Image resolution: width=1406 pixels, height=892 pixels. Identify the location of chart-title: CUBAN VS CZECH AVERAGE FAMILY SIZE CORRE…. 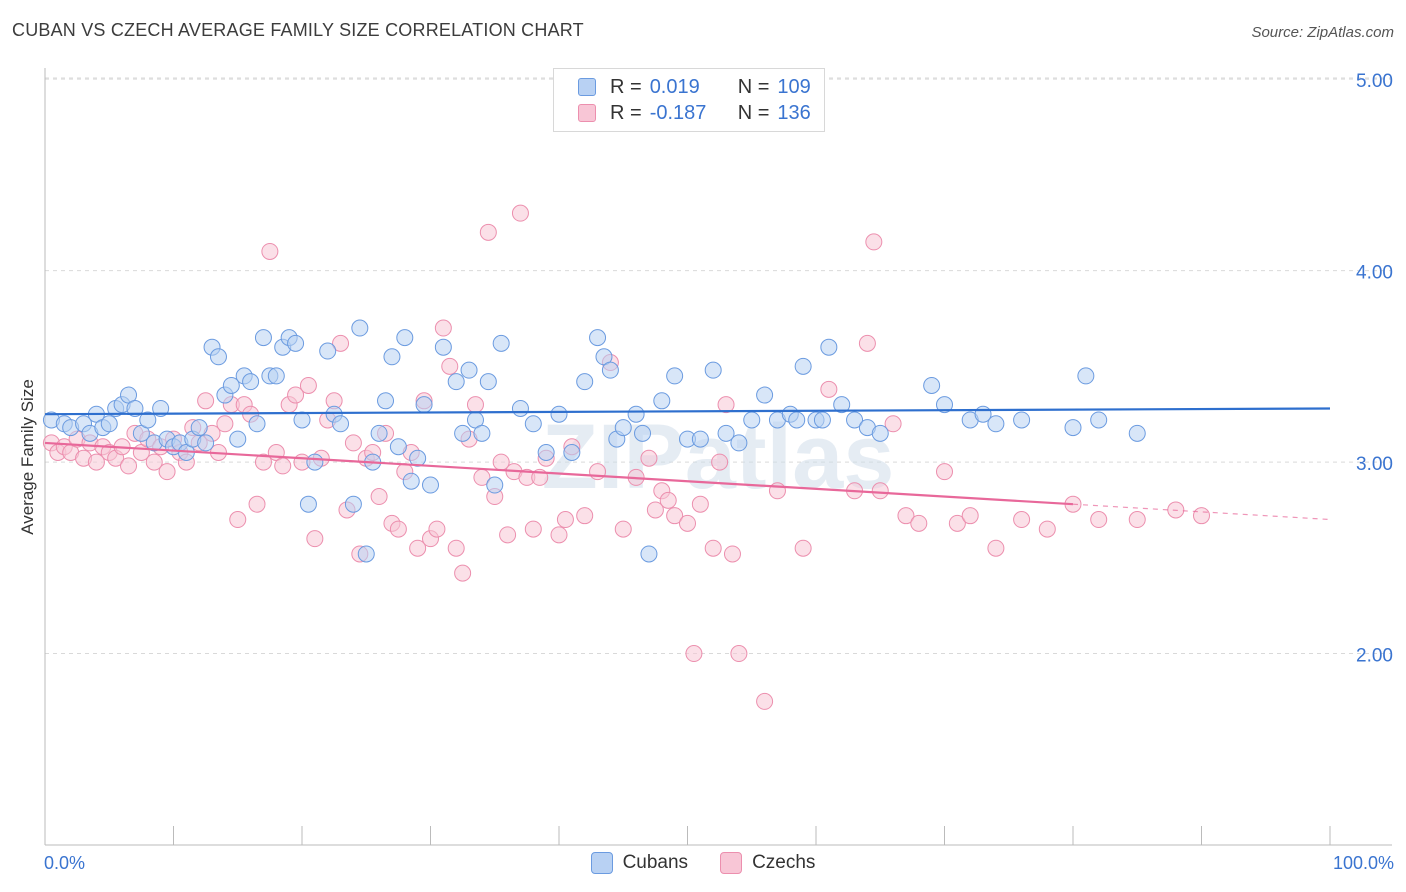
(298, 30).